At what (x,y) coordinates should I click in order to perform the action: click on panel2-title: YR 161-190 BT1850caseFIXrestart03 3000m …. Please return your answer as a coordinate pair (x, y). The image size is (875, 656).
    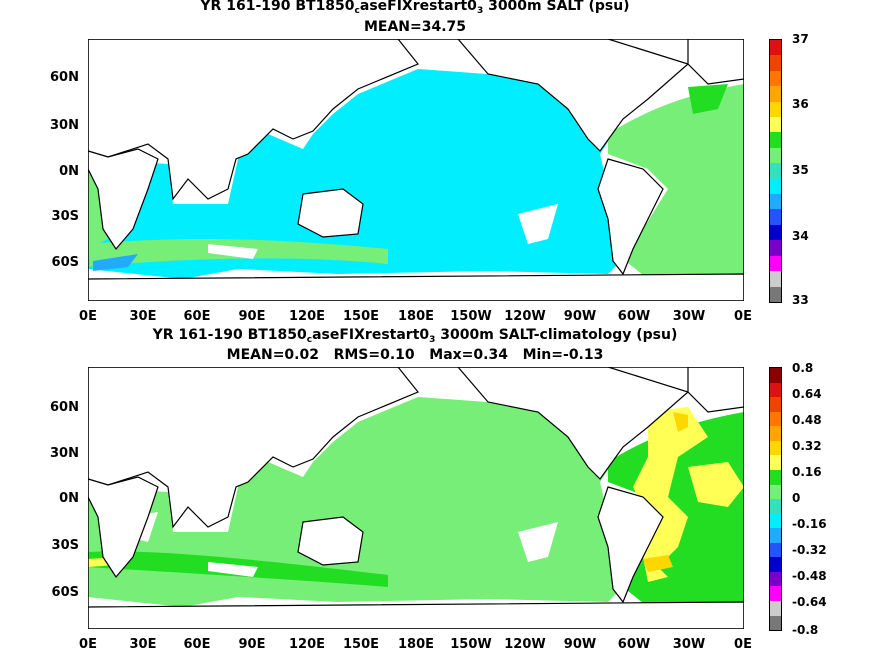
    Looking at the image, I should click on (415, 336).